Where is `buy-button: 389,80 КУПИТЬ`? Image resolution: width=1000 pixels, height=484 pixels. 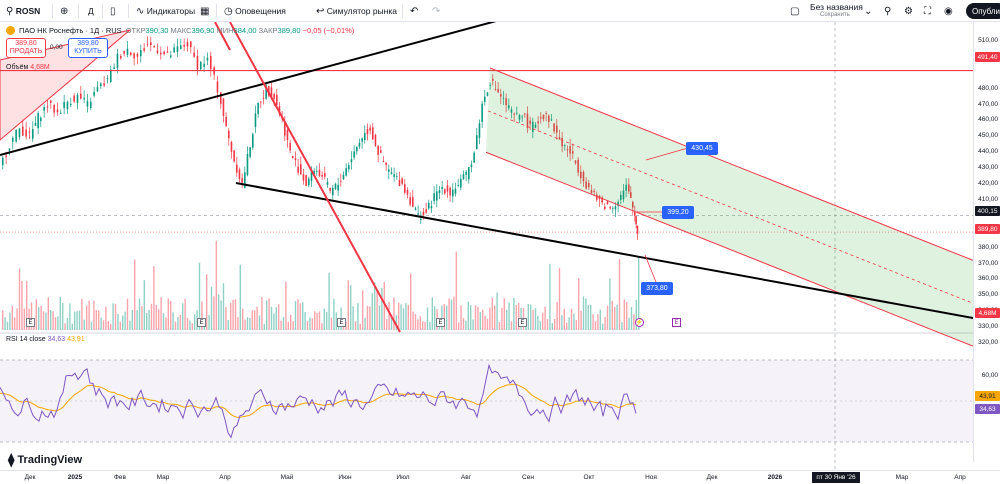
buy-button: 389,80 КУПИТЬ is located at coordinates (88, 48).